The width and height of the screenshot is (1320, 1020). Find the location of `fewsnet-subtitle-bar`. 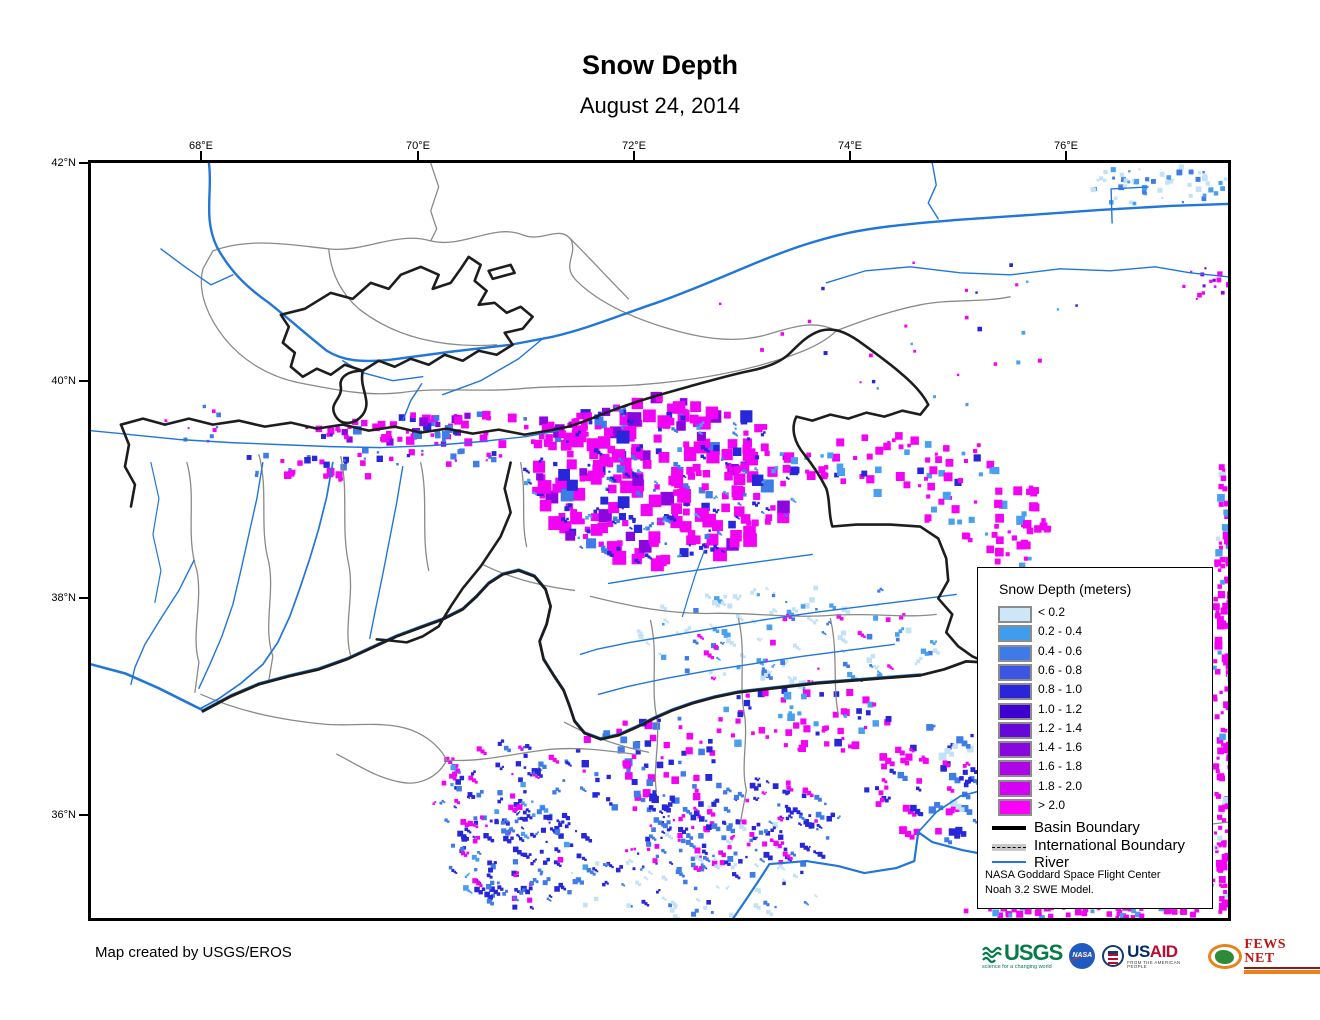

fewsnet-subtitle-bar is located at coordinates (1282, 972).